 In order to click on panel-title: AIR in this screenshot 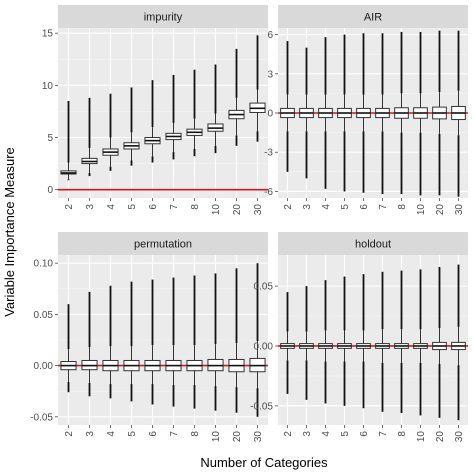, I will do `click(373, 18)`.